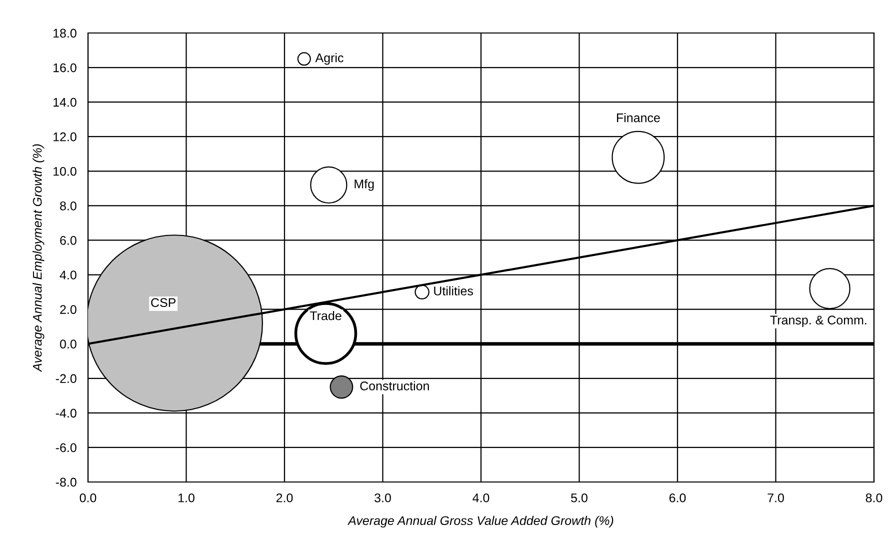 The image size is (889, 555). What do you see at coordinates (68, 309) in the screenshot?
I see `y-tick-label: 2.0` at bounding box center [68, 309].